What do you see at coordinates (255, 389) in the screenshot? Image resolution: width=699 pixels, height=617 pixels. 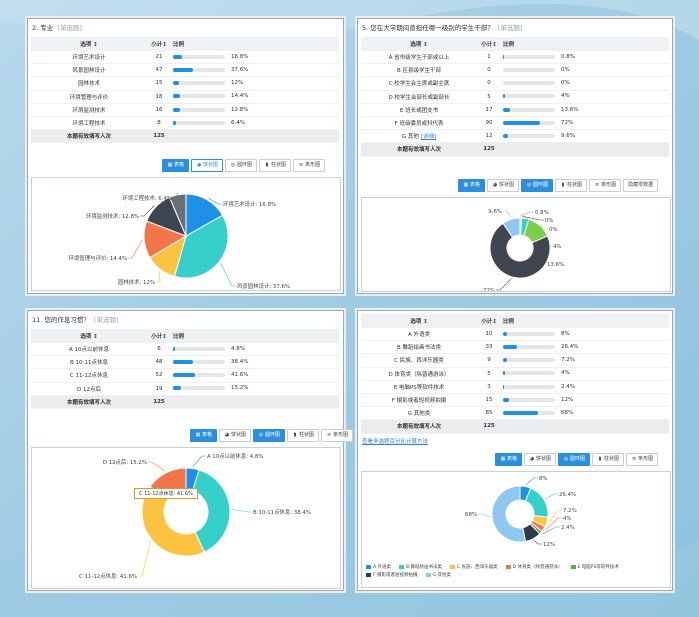 I see `ratio-cell: 15.2%` at bounding box center [255, 389].